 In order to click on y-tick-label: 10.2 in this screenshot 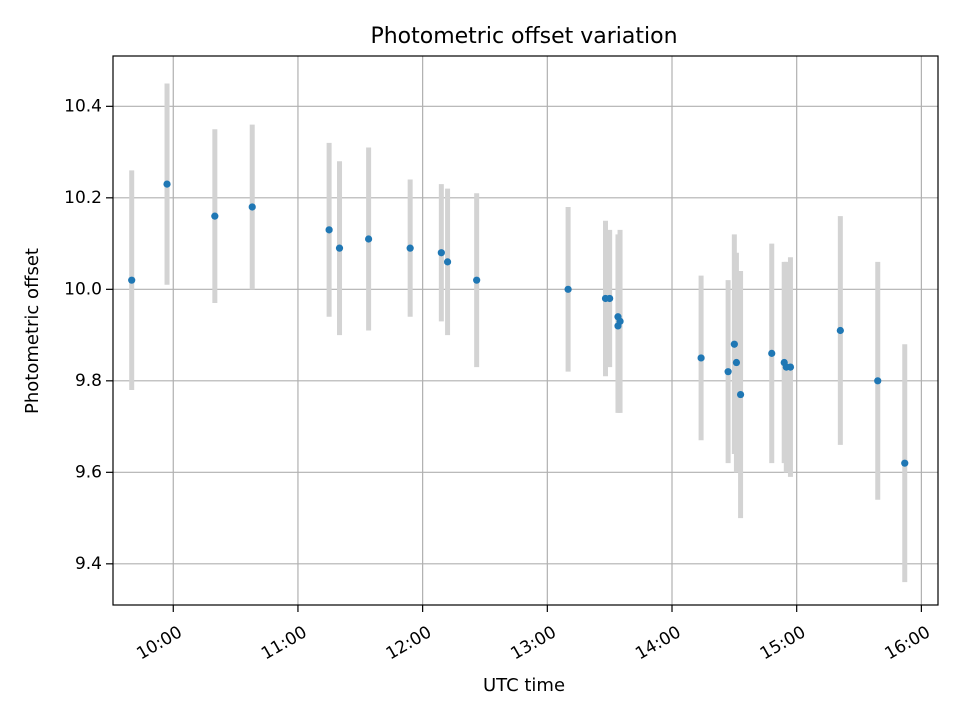, I will do `click(83, 198)`.